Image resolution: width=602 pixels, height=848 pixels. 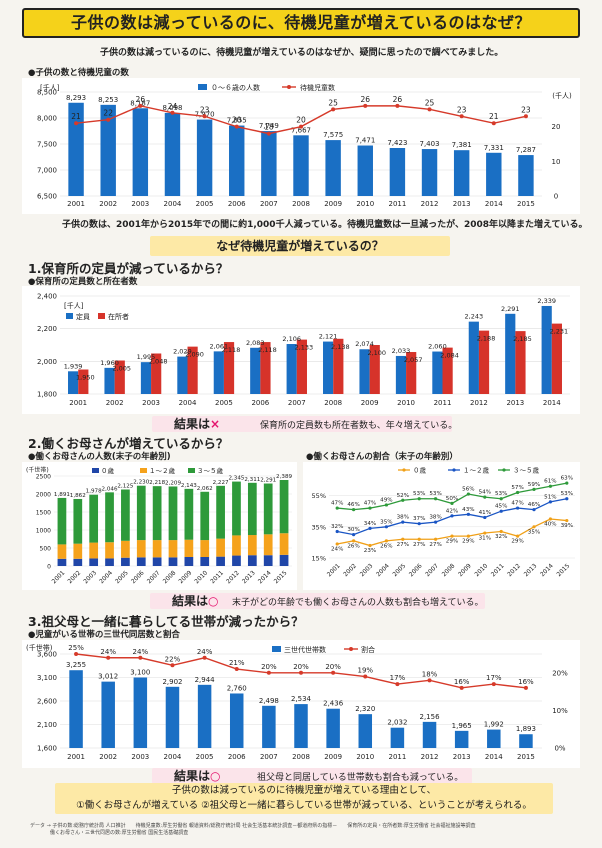 I want to click on point-value-label: 56%, so click(x=468, y=490).